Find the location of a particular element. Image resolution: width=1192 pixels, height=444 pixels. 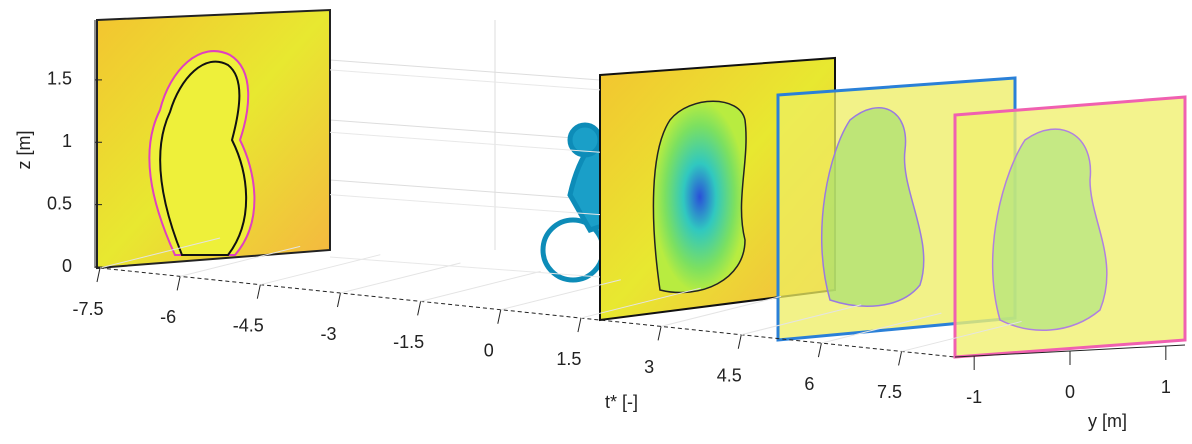

x-tick-label: 7.5 is located at coordinates (889, 392).